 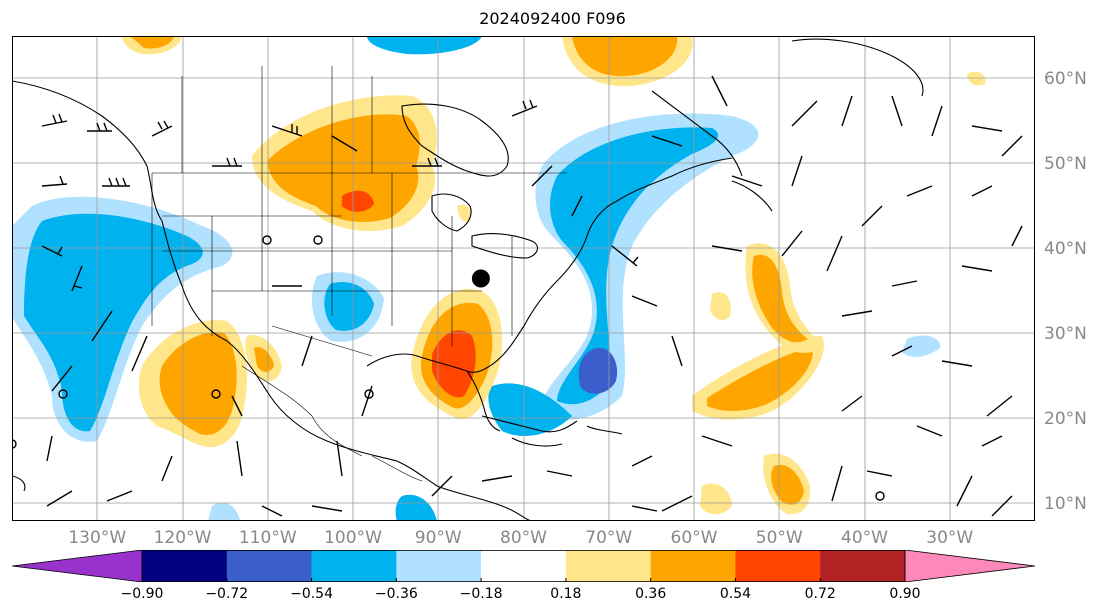 What do you see at coordinates (353, 538) in the screenshot?
I see `lon-label: 100°W` at bounding box center [353, 538].